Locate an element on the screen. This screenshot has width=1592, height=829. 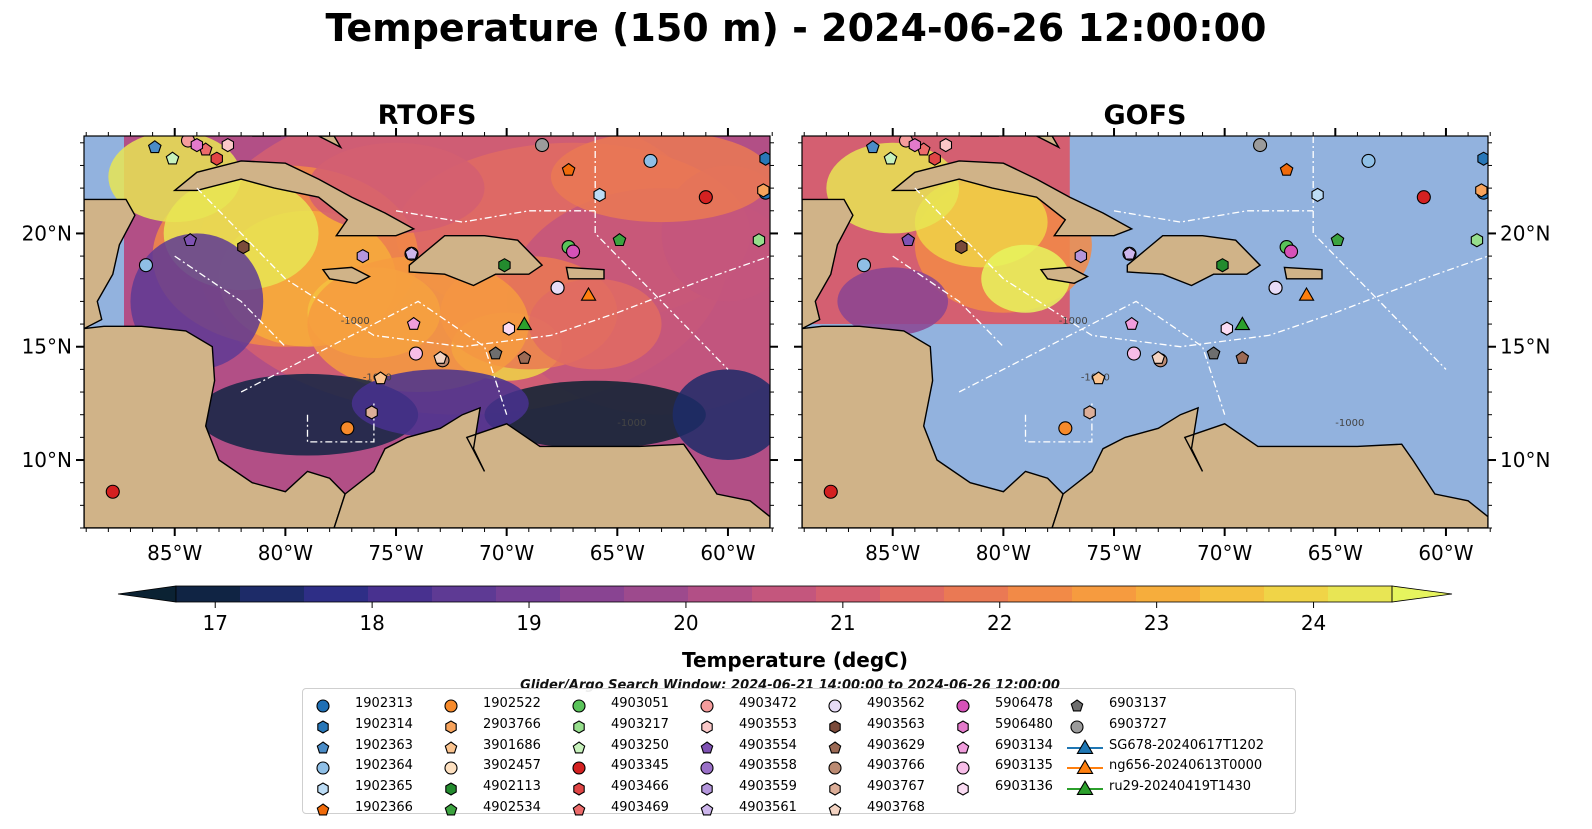
legend-label: 1902366 is located at coordinates (384, 807).